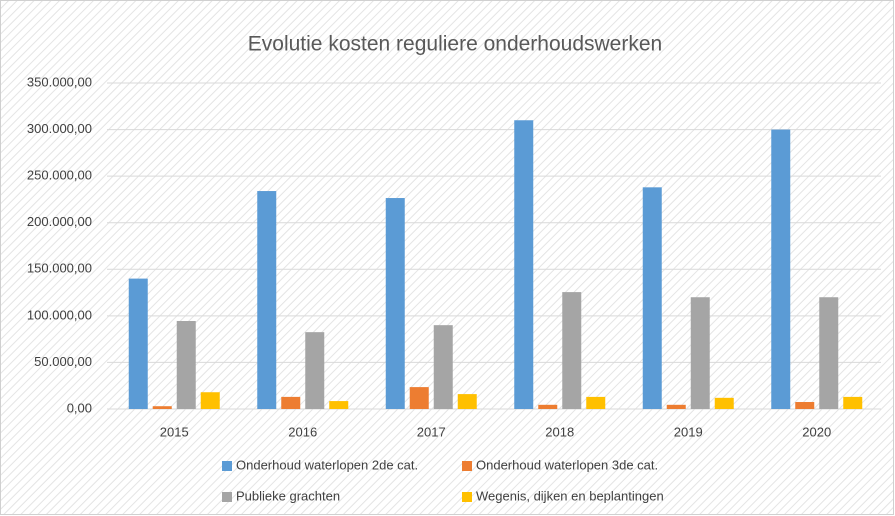 The width and height of the screenshot is (895, 516). Describe the element at coordinates (431, 431) in the screenshot. I see `x-tick-label: 2017` at that location.